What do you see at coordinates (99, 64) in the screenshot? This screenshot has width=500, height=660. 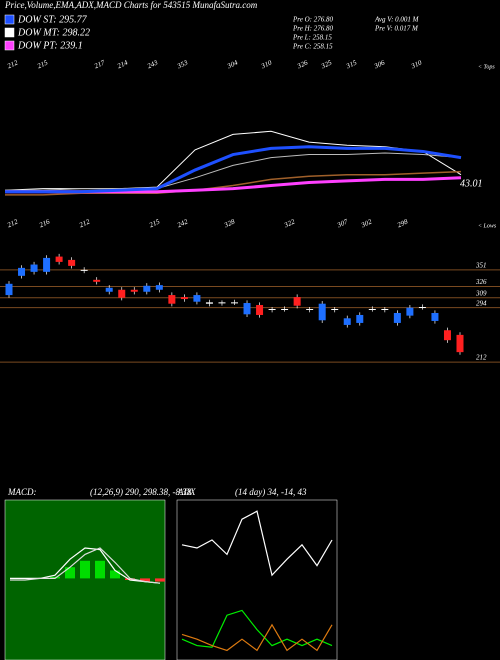 I see `top-label: 217` at bounding box center [99, 64].